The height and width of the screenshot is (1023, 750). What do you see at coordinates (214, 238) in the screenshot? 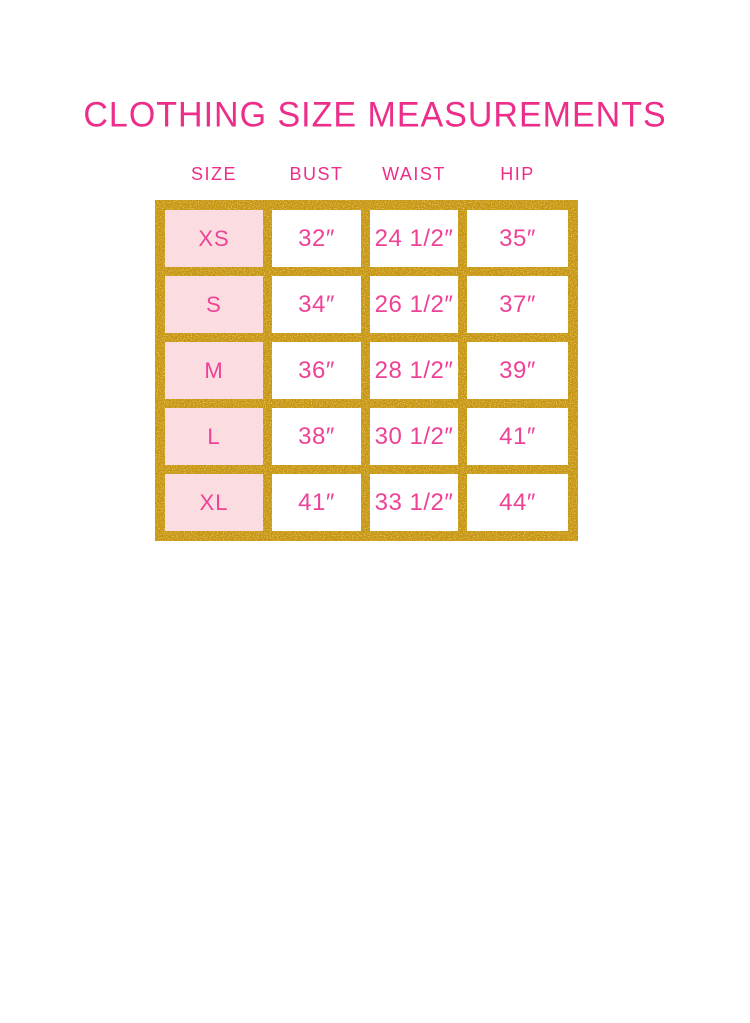
I see `size-label-cell: XS` at bounding box center [214, 238].